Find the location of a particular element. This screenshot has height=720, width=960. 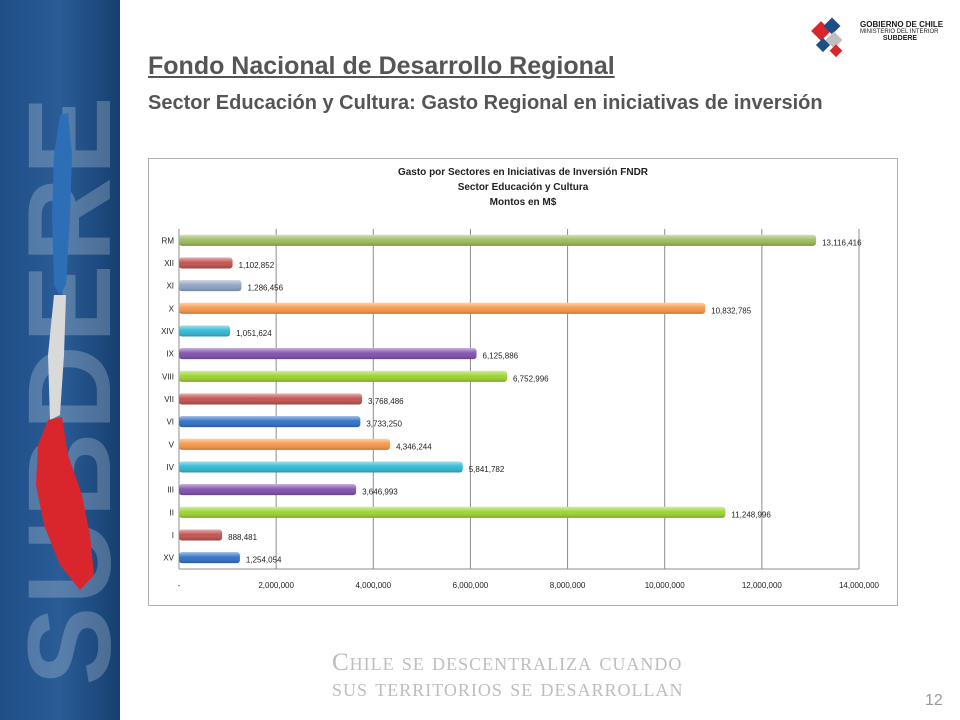

y-category-label: I is located at coordinates (173, 535).